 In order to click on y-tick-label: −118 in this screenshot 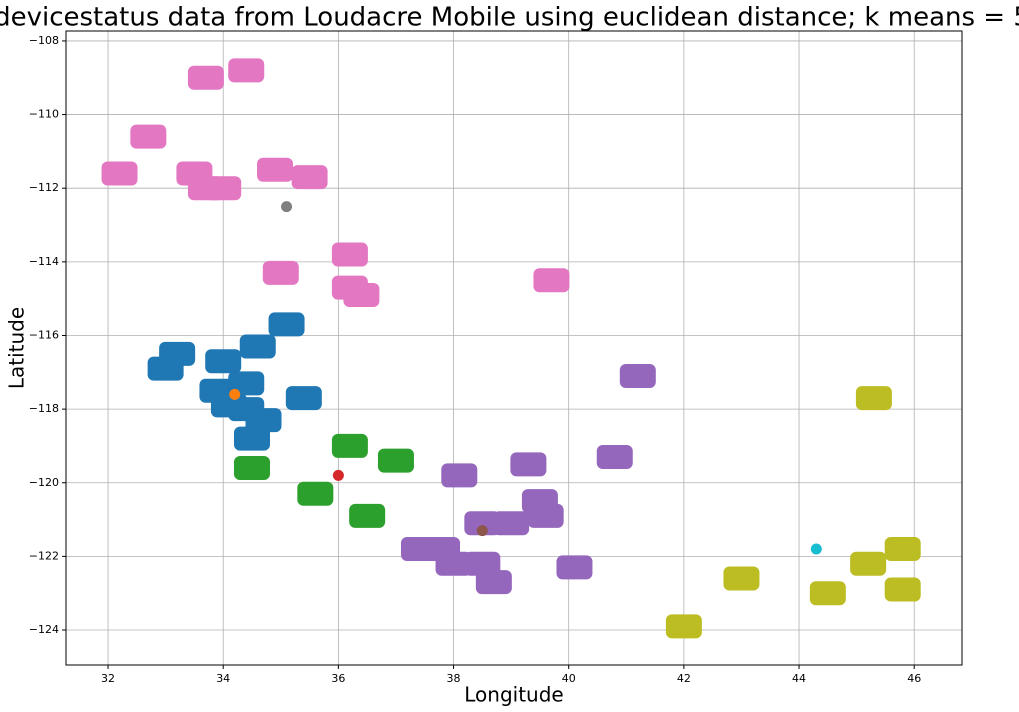, I will do `click(44, 408)`.